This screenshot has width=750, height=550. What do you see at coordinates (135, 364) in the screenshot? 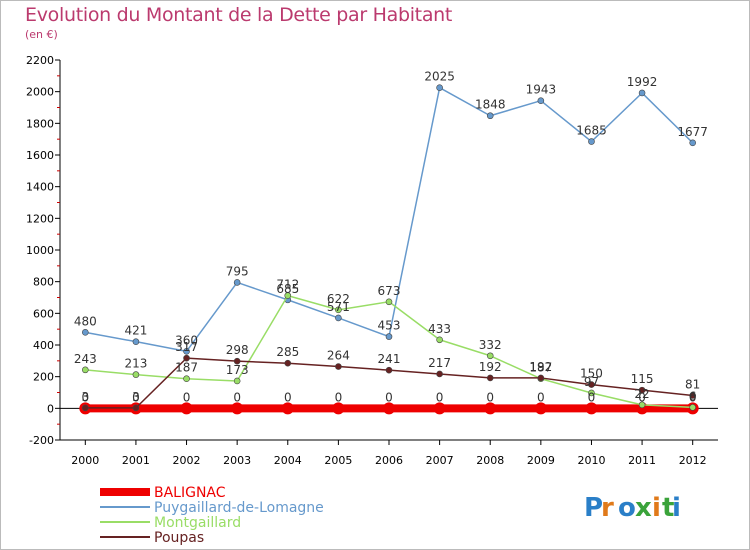
I see `data-label: 213` at bounding box center [135, 364].